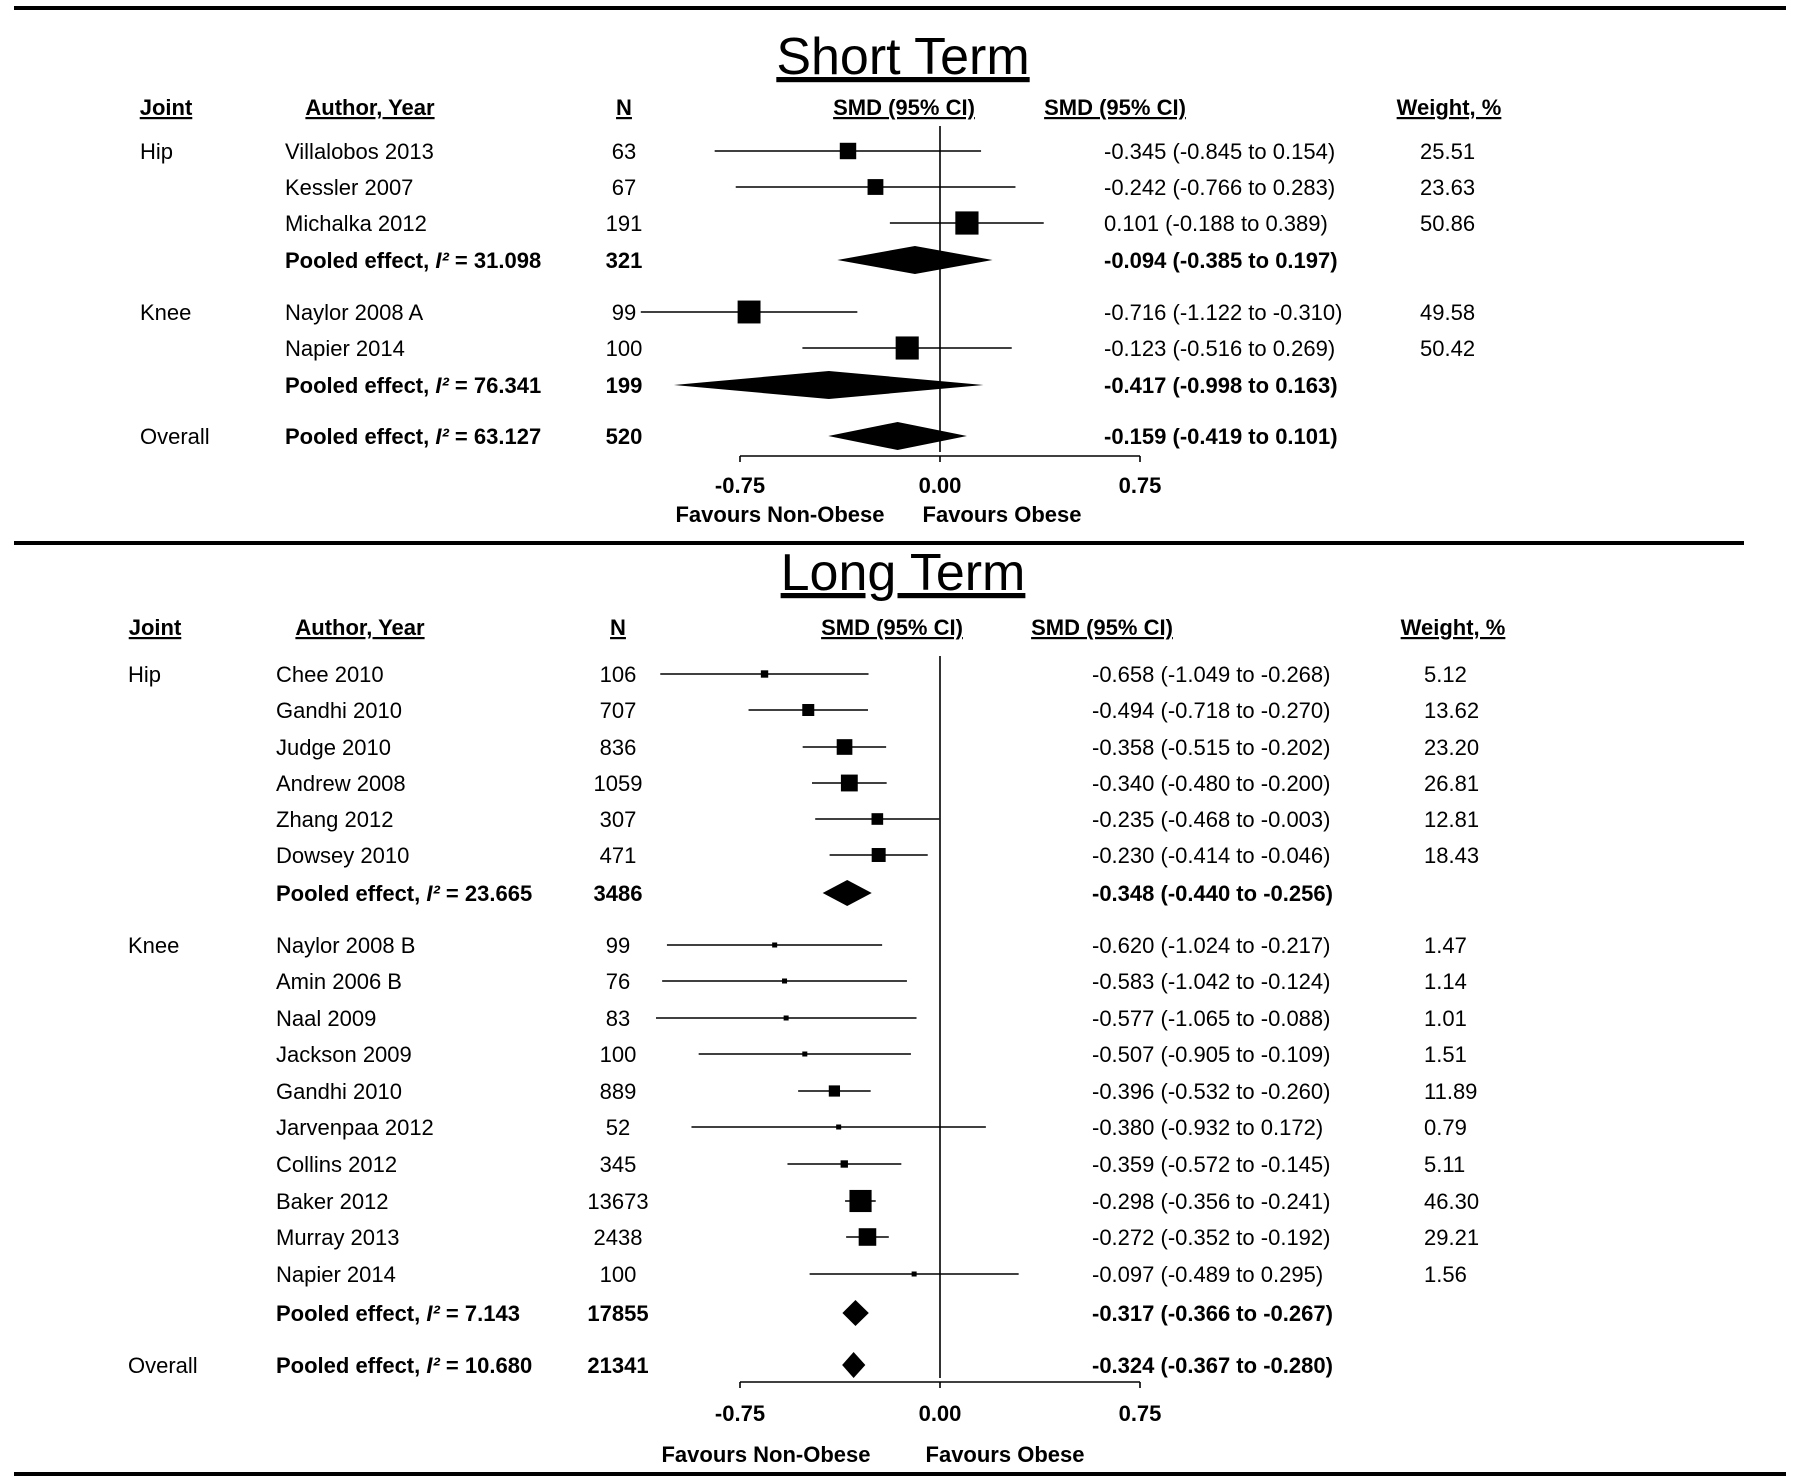 This screenshot has width=1800, height=1478. Describe the element at coordinates (618, 710) in the screenshot. I see `n-value: 707` at that location.